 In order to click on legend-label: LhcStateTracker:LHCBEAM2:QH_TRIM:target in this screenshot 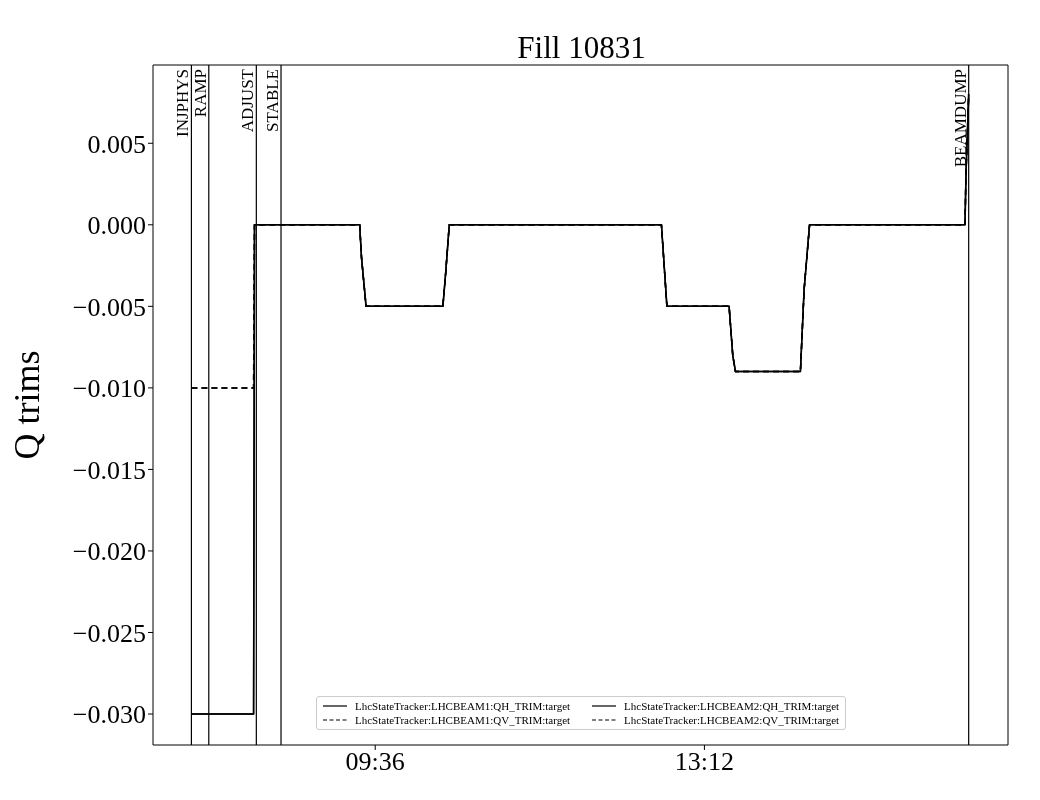, I will do `click(732, 706)`.